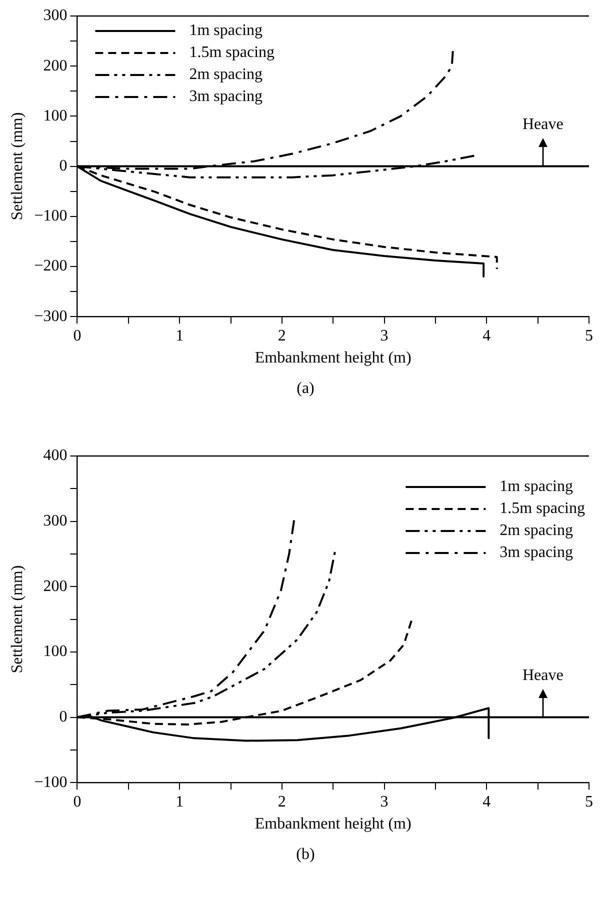 This screenshot has height=906, width=611. What do you see at coordinates (55, 455) in the screenshot?
I see `y-tick-label: 400` at bounding box center [55, 455].